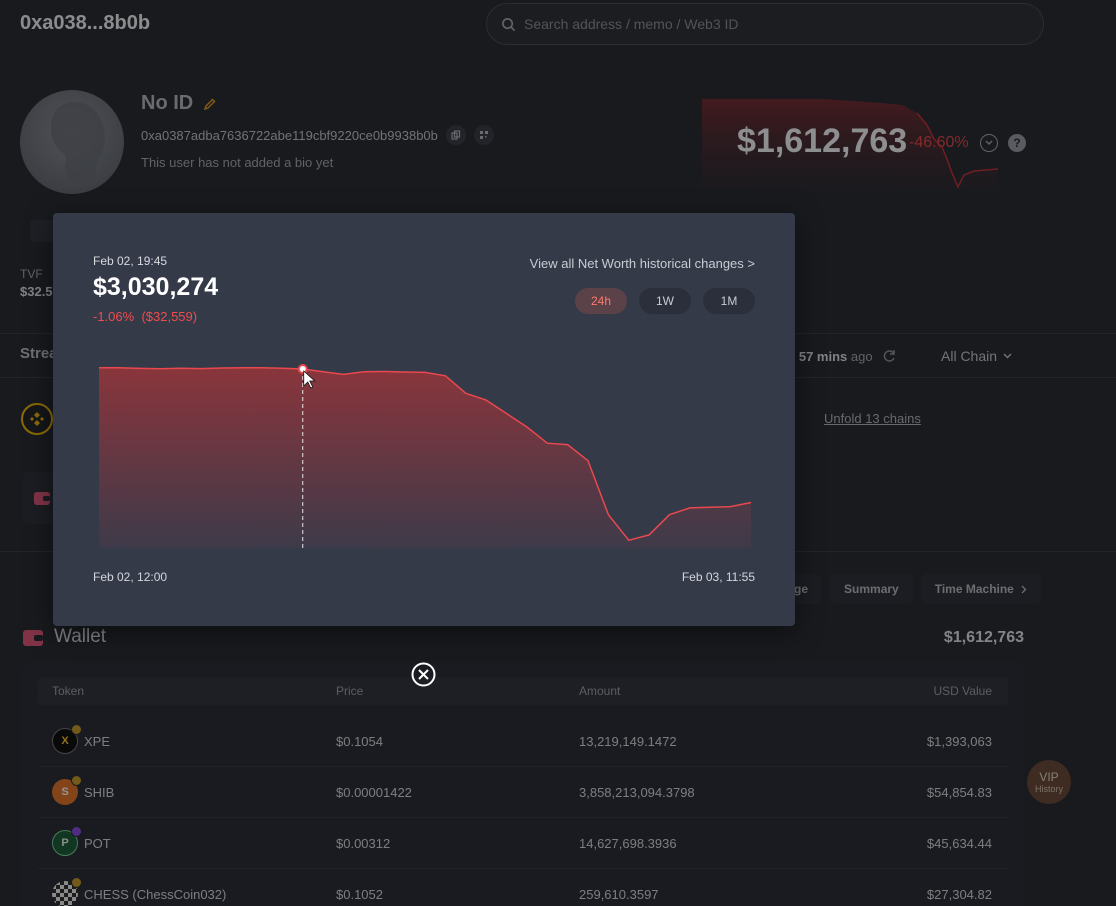  Describe the element at coordinates (1048, 788) in the screenshot. I see `vip-sublabel: History` at that location.